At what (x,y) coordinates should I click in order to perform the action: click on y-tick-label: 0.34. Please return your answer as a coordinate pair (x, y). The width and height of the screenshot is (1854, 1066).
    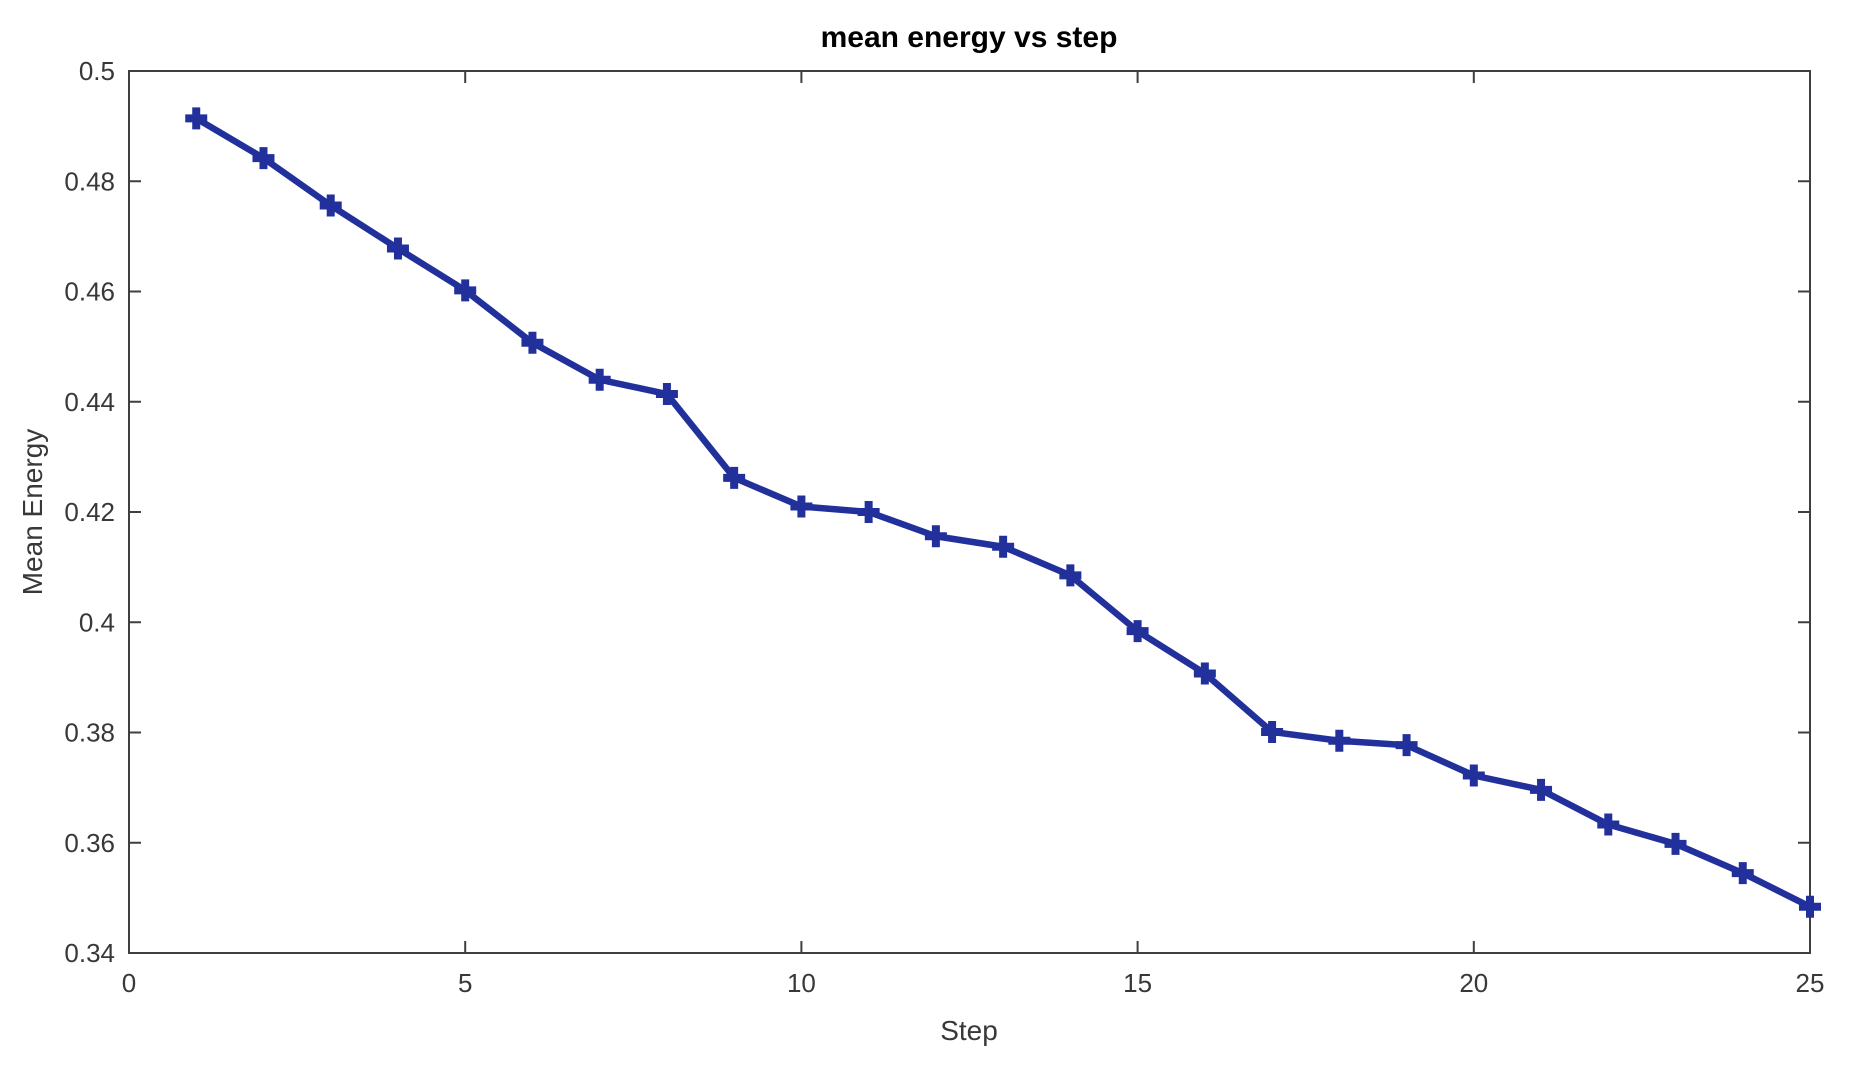
    Looking at the image, I should click on (89, 953).